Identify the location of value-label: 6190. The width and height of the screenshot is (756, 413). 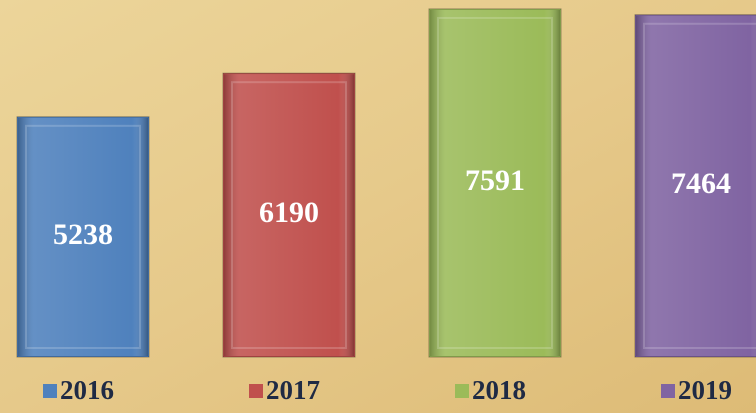
(289, 212).